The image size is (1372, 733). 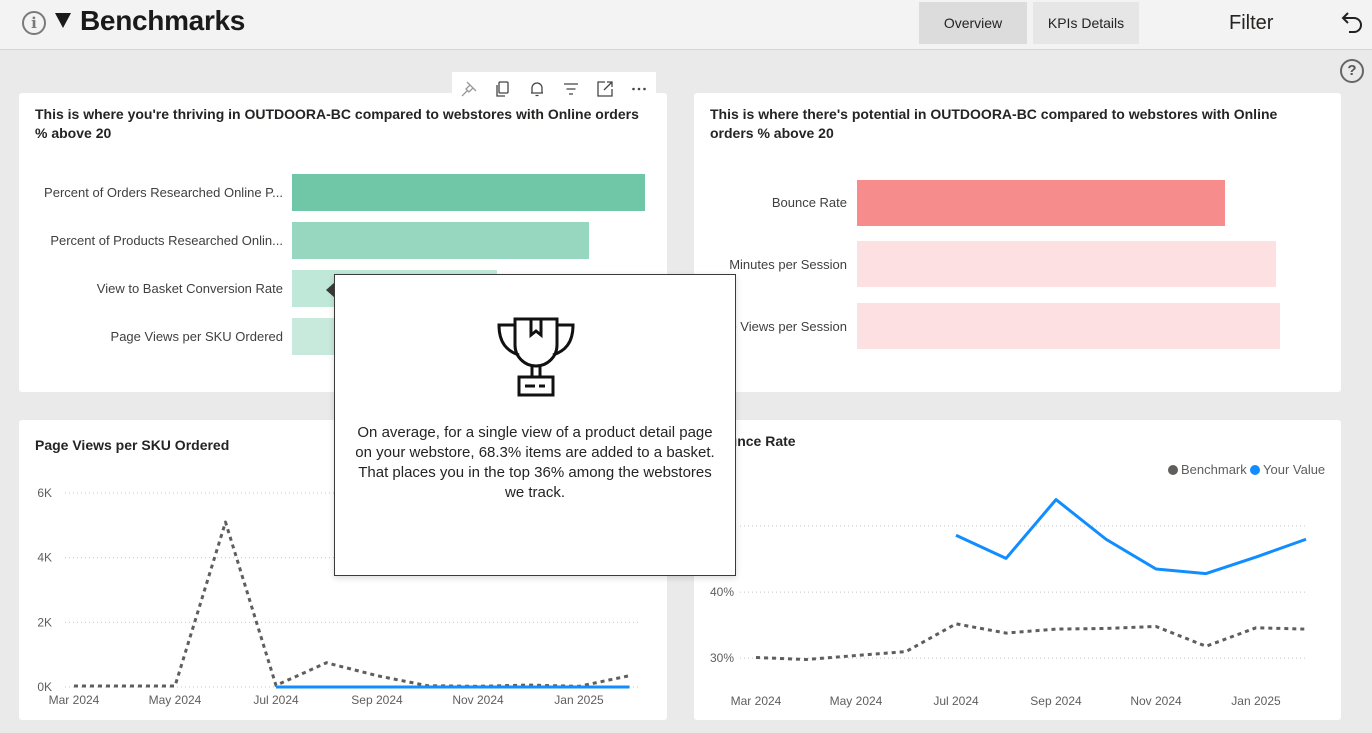 I want to click on filter-lines-icon, so click(x=571, y=89).